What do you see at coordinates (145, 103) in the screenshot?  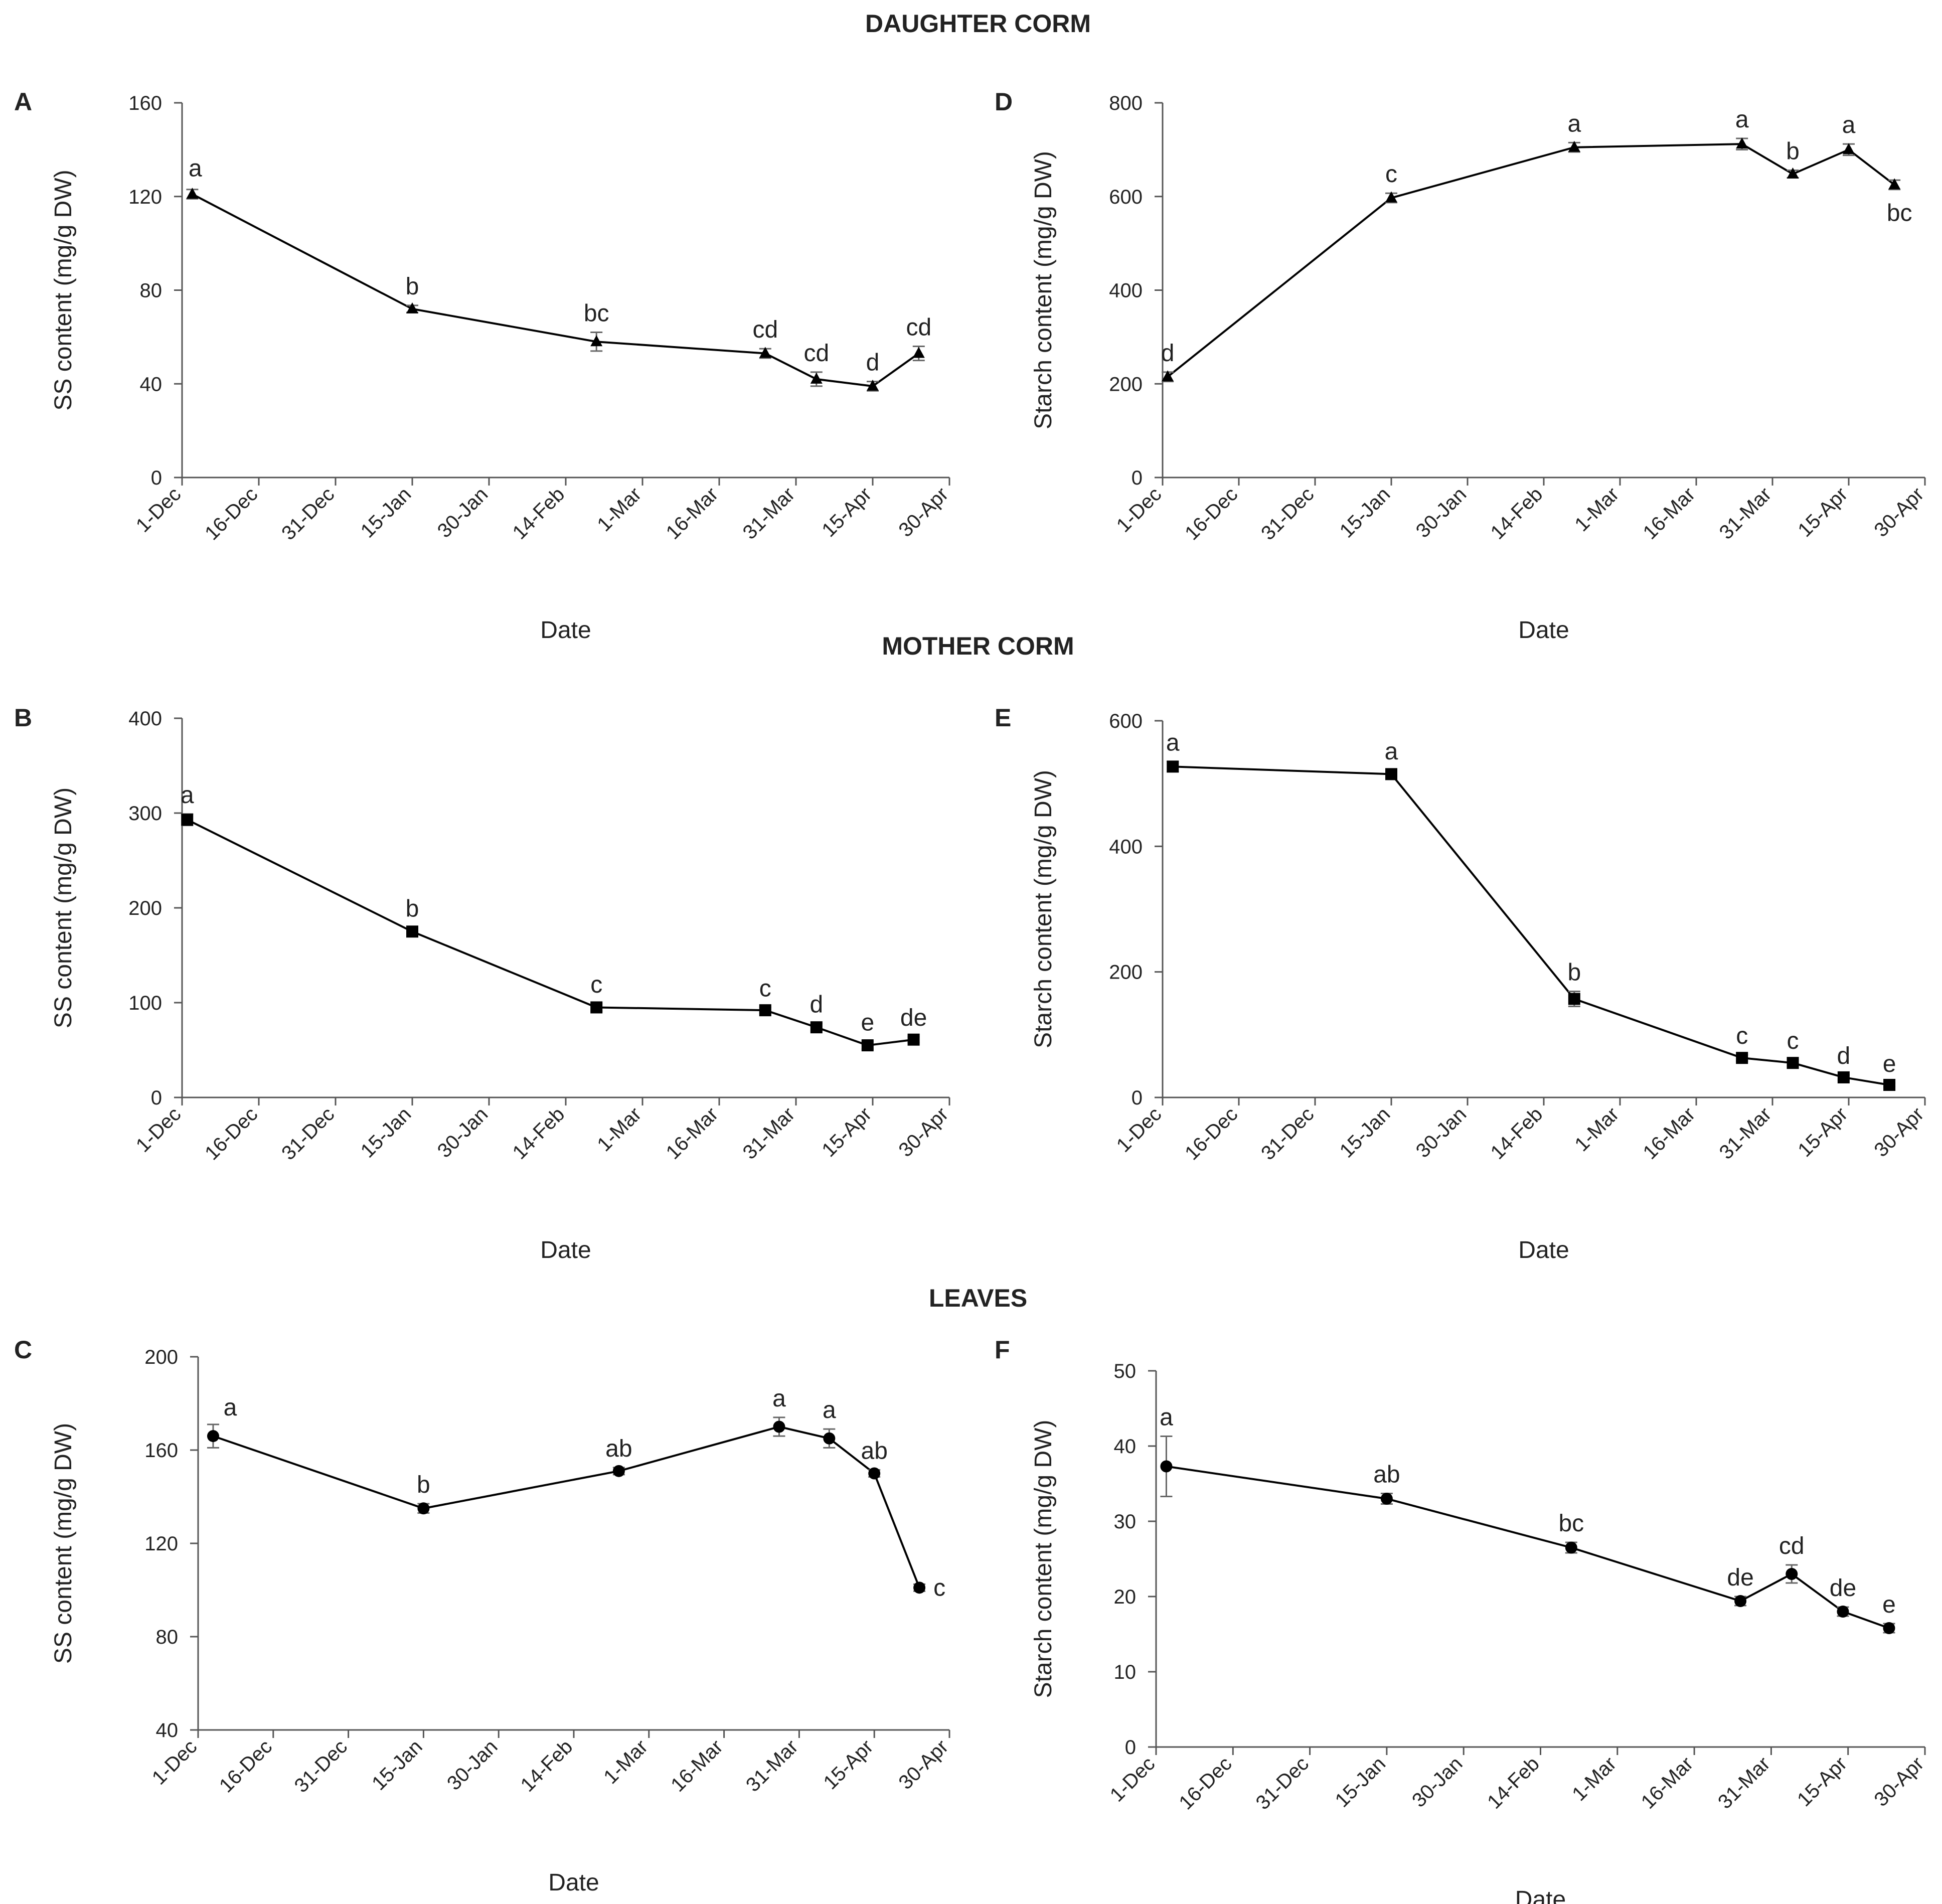 I see `y-tick-label: 160` at bounding box center [145, 103].